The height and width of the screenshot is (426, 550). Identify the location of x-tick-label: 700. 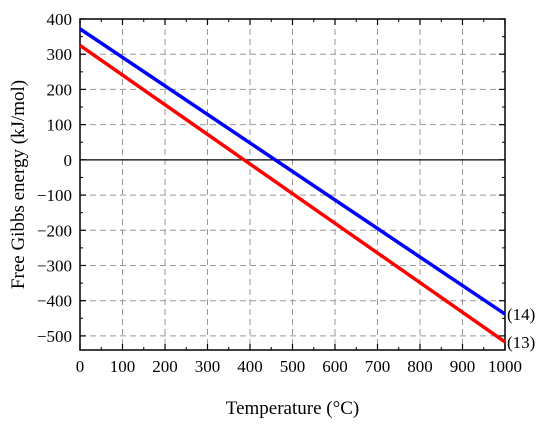
(378, 366).